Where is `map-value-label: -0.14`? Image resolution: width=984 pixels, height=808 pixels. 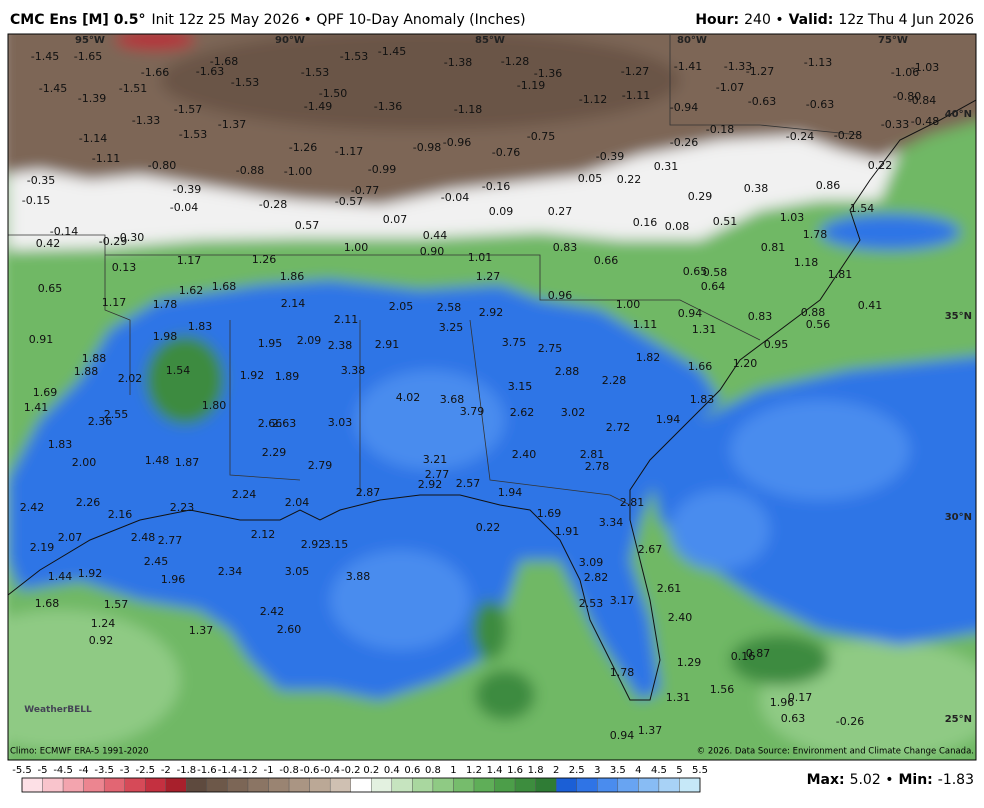 map-value-label: -0.14 is located at coordinates (64, 231).